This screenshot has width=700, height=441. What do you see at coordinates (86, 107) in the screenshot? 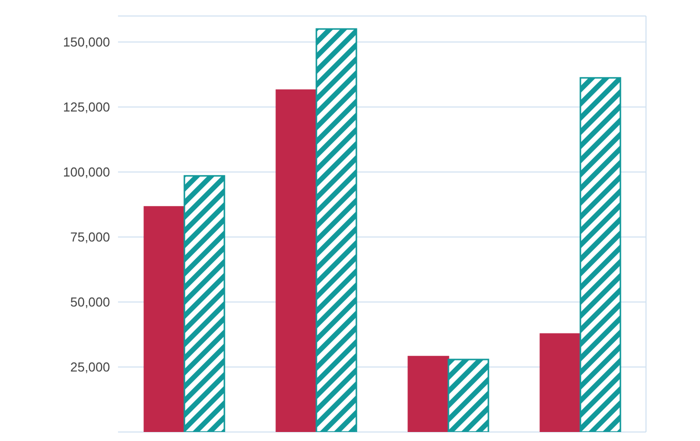
I see `y-tick-label: 125,000` at bounding box center [86, 107].